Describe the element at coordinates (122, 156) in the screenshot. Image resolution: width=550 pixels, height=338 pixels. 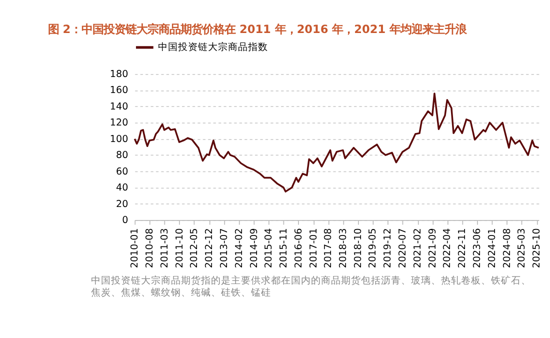
I see `y-tick-label: 80` at that location.